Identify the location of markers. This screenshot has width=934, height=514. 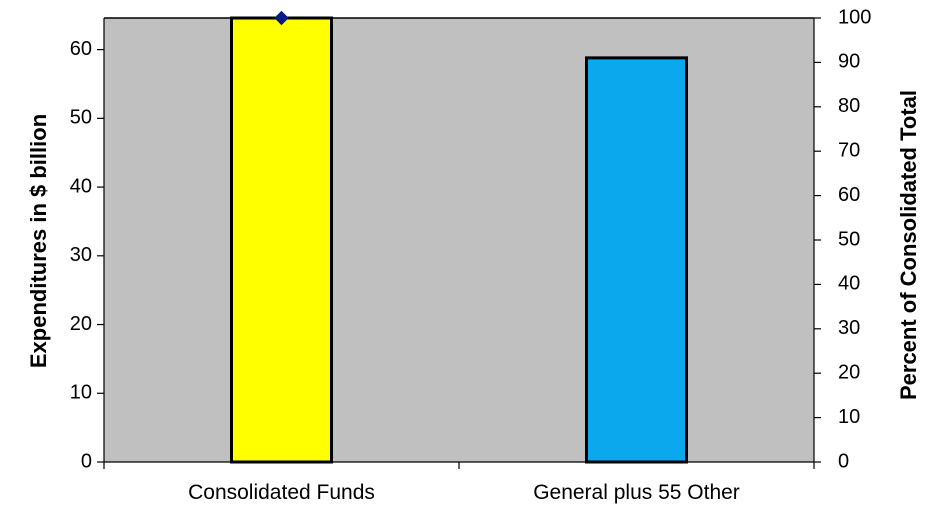
(281, 18).